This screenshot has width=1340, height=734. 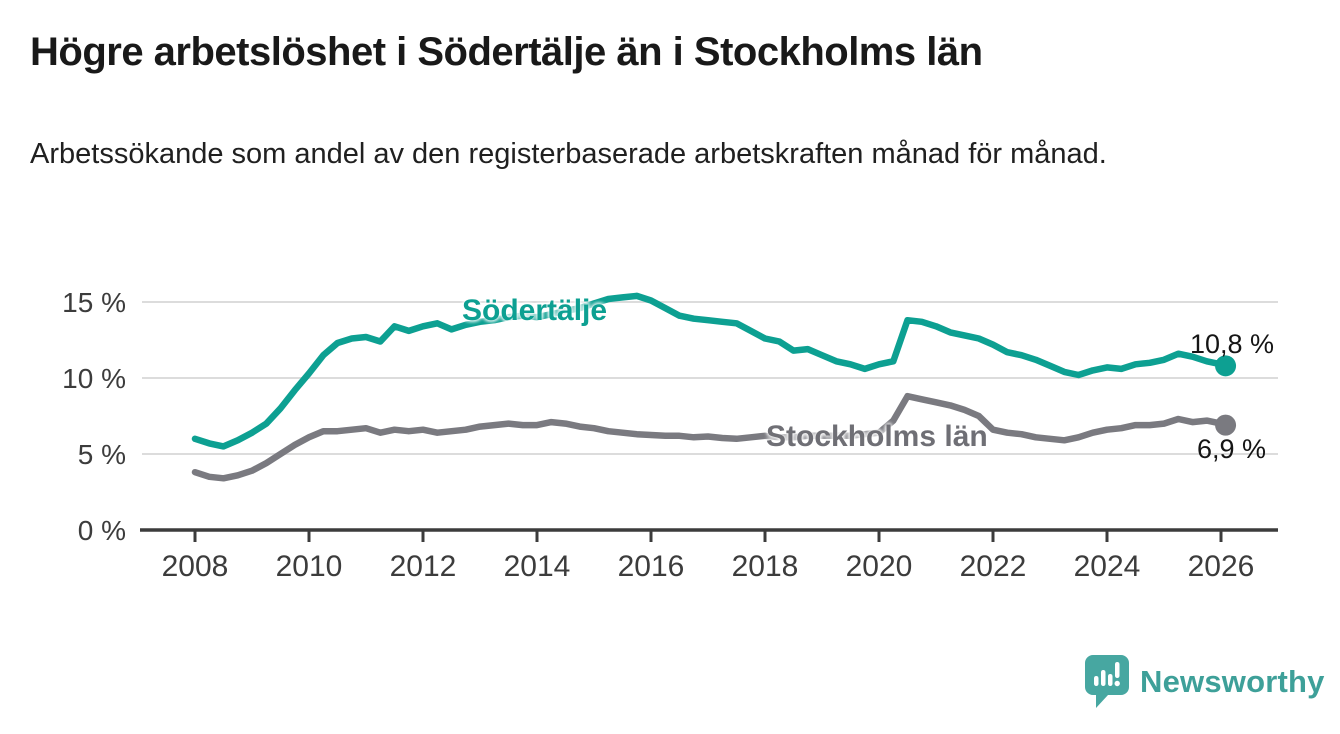 What do you see at coordinates (94, 378) in the screenshot?
I see `y-tick-label-10: 10 %` at bounding box center [94, 378].